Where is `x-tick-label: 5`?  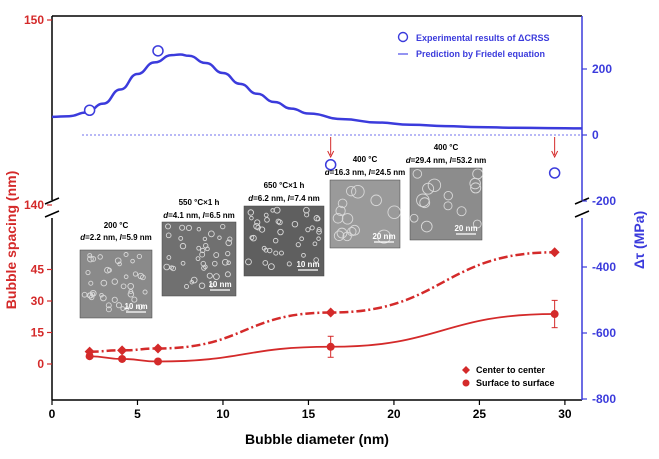
x-tick-label: 5 is located at coordinates (137, 414).